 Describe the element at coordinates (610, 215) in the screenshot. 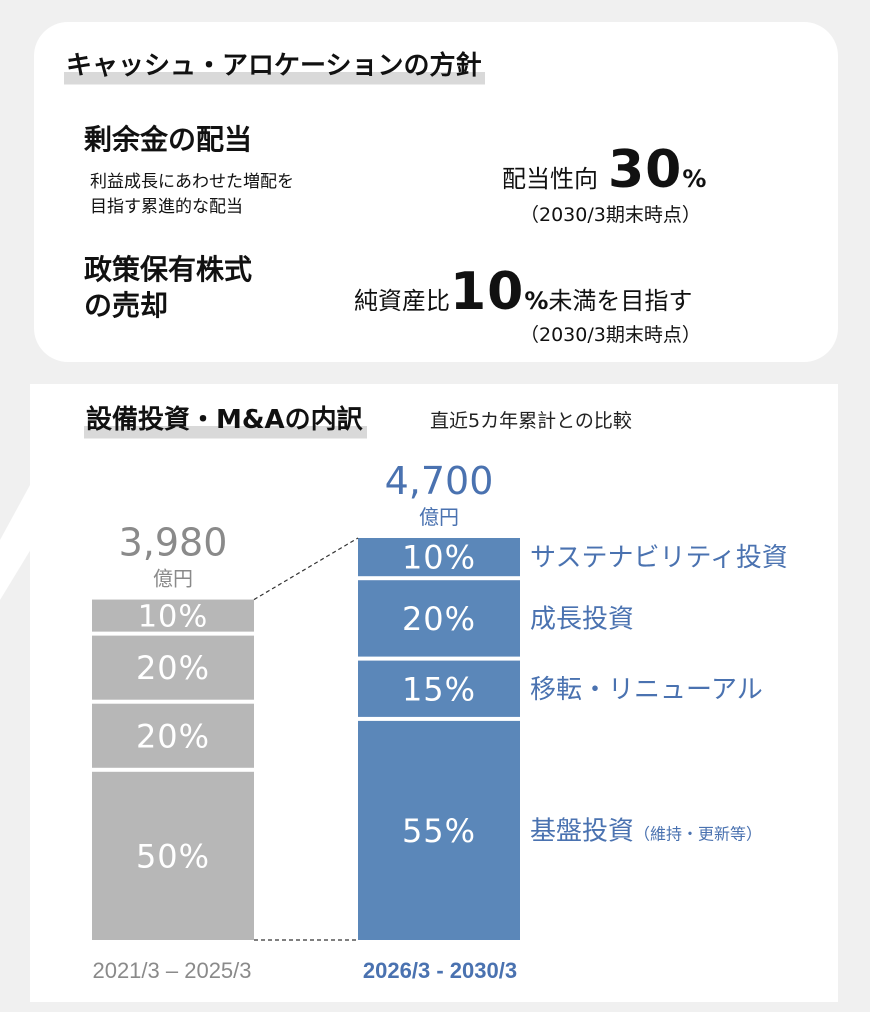

I see `dividend-note: （2030/3期末時点）` at that location.